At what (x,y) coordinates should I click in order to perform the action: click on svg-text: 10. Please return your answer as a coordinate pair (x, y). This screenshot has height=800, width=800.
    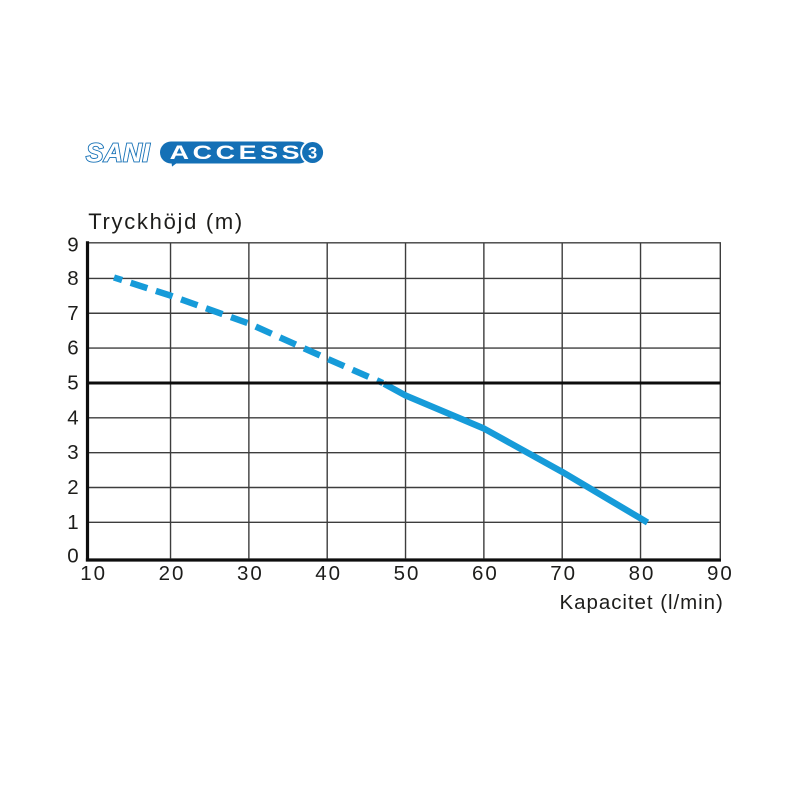
    Looking at the image, I should click on (93, 573).